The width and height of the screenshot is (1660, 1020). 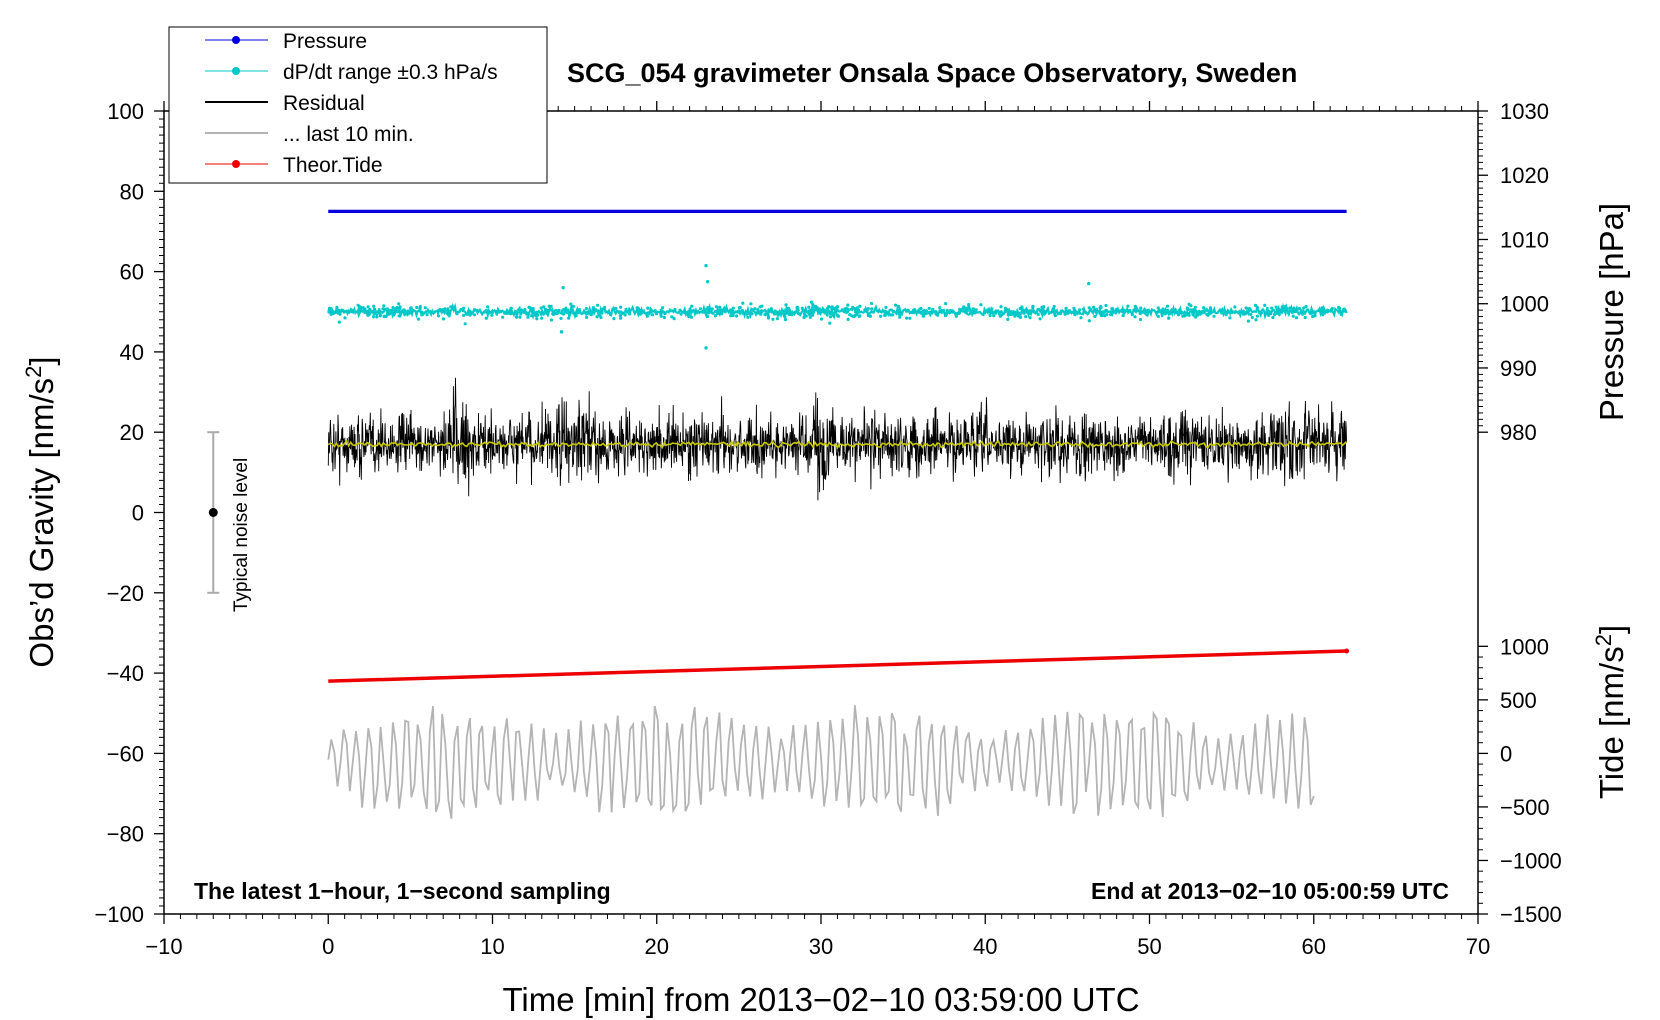 What do you see at coordinates (837, 444) in the screenshot?
I see `residual-running-mean` at bounding box center [837, 444].